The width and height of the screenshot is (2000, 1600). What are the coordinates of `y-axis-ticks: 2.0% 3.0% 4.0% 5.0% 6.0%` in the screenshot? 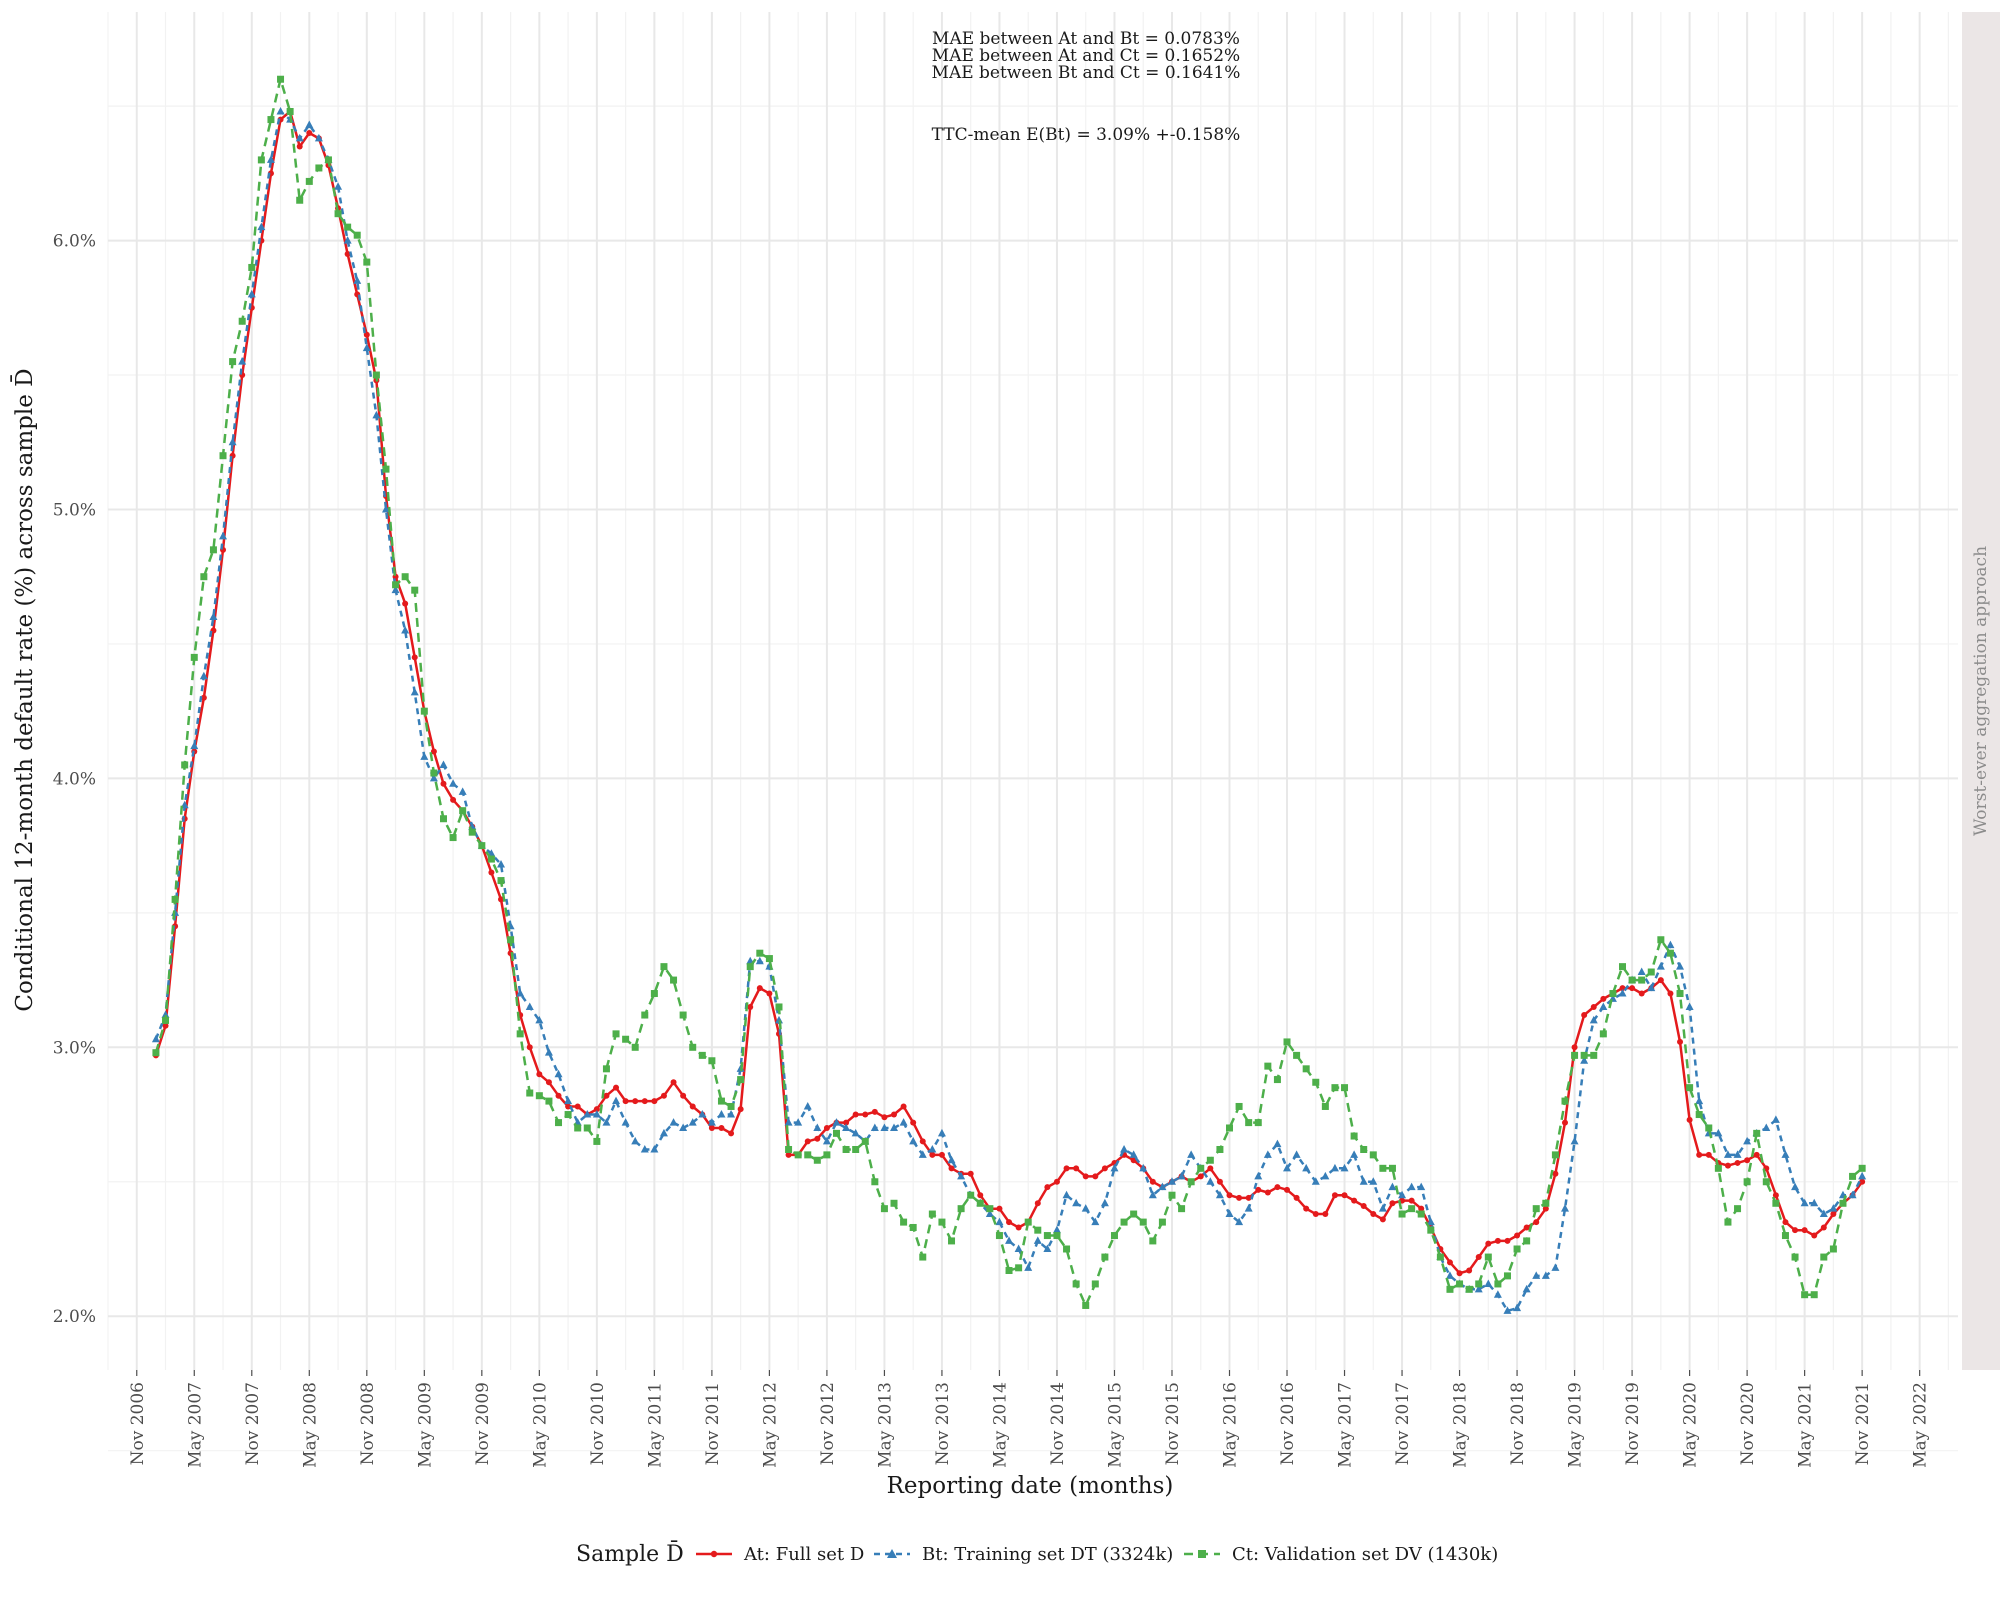 It's located at (74, 780).